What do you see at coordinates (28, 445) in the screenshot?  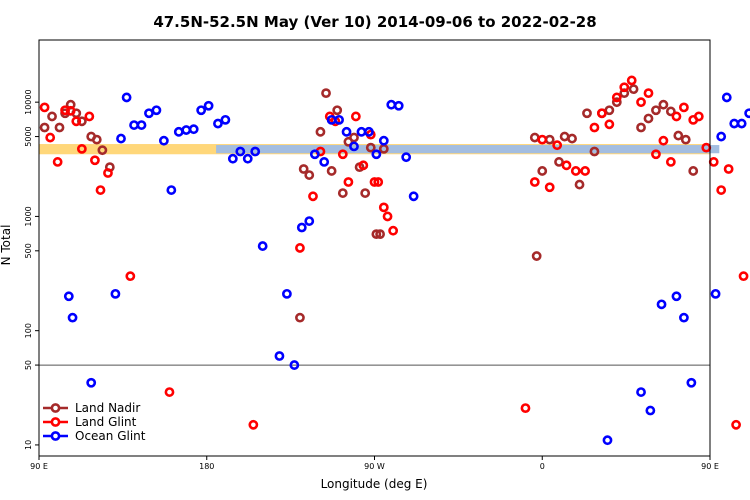 I see `y-tick-label: 10` at bounding box center [28, 445].